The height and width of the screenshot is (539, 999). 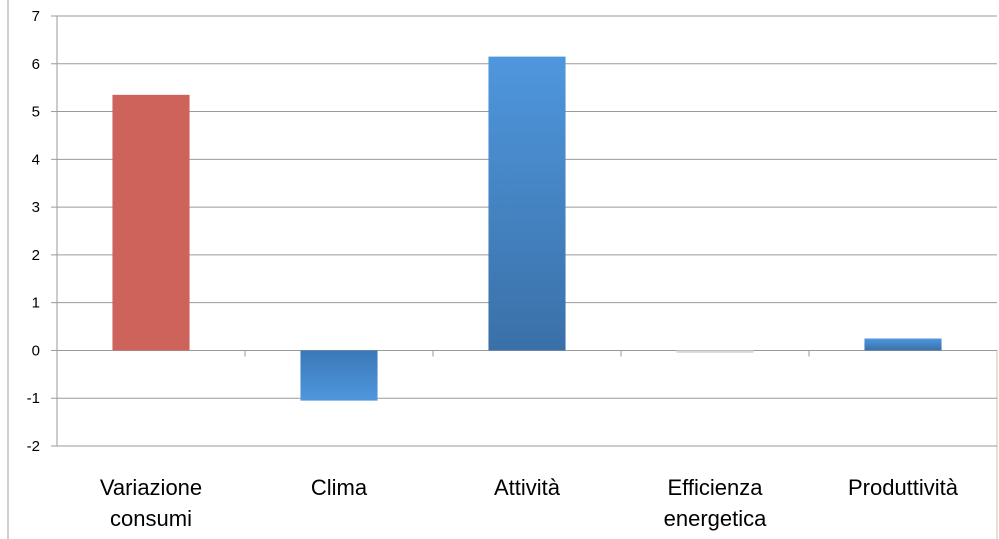 I want to click on y-tick-label: 2, so click(x=36, y=255).